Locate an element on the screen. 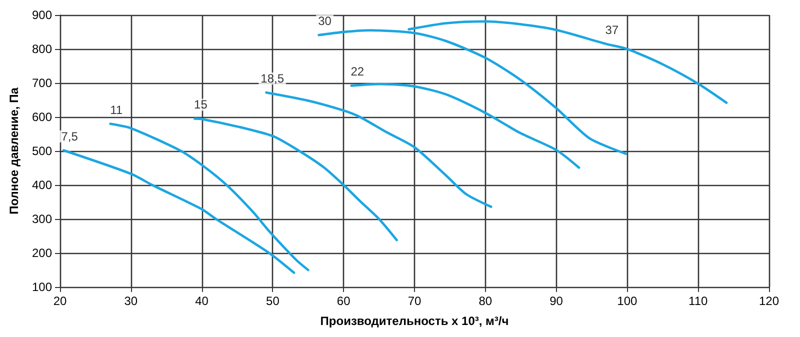 This screenshot has height=337, width=800. x-tick-label: 100 is located at coordinates (627, 301).